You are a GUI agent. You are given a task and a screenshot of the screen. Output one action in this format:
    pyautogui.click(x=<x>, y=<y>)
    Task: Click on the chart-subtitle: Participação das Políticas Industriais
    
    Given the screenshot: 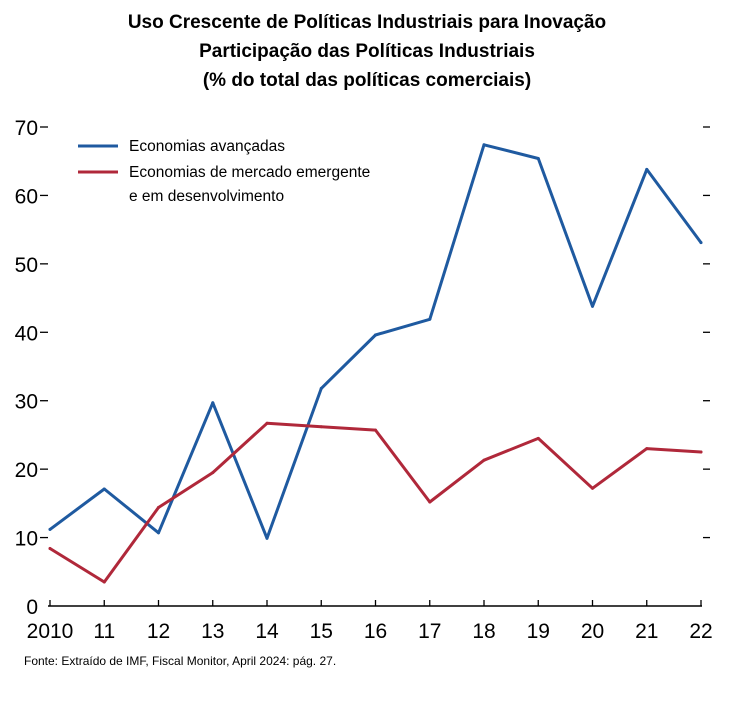 What is the action you would take?
    pyautogui.click(x=367, y=51)
    